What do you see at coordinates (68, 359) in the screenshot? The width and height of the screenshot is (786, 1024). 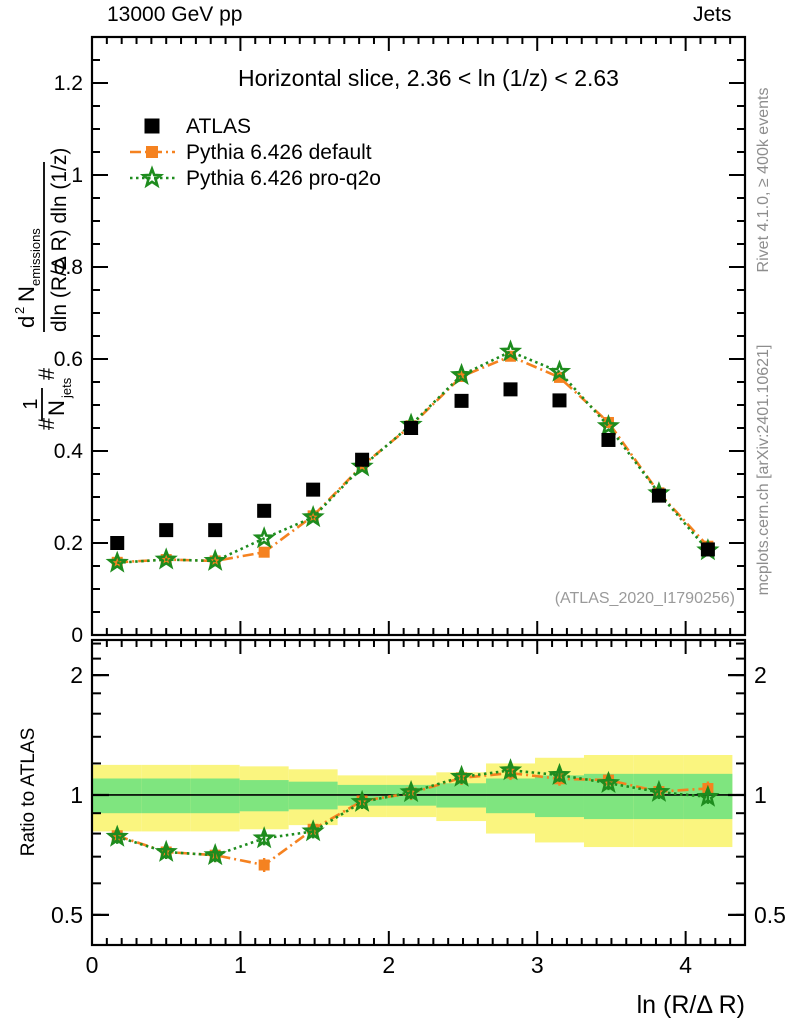 I see `main-ytick-label: 0.6` at bounding box center [68, 359].